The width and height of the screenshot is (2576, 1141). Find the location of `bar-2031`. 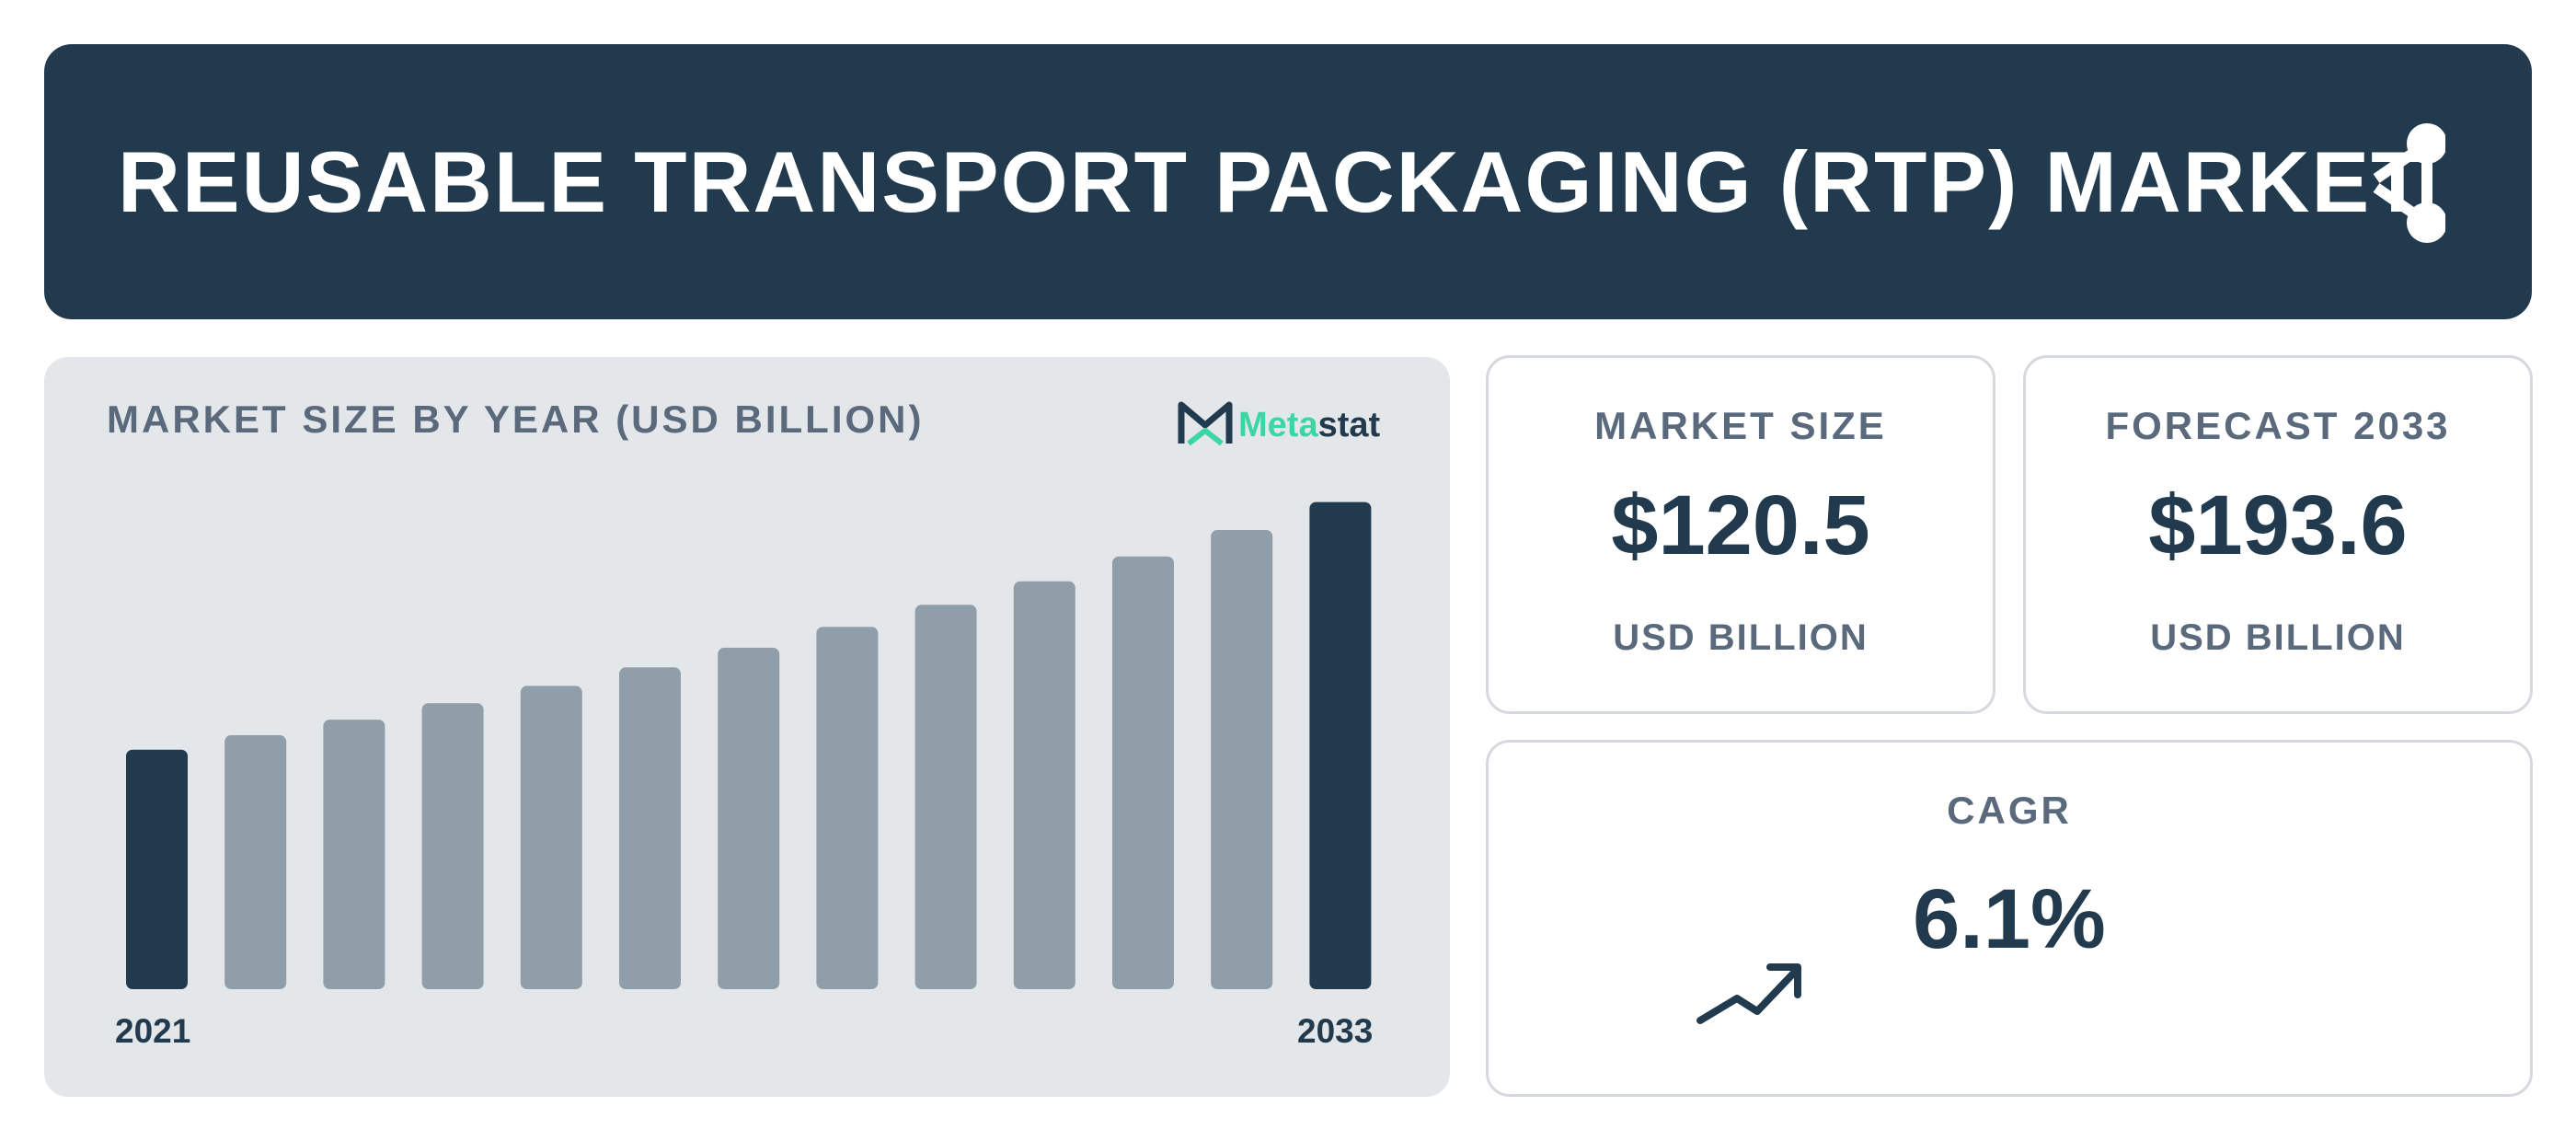

bar-2031 is located at coordinates (1143, 773).